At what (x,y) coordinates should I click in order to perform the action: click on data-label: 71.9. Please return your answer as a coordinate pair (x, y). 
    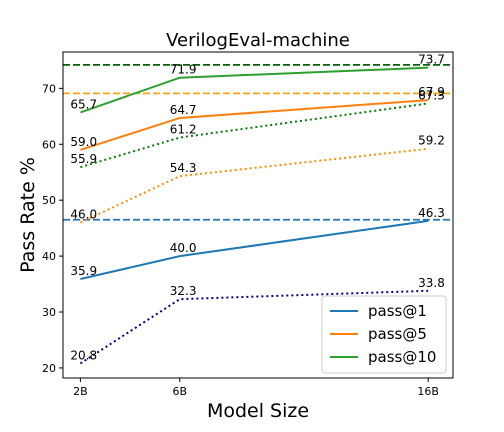
    Looking at the image, I should click on (183, 70).